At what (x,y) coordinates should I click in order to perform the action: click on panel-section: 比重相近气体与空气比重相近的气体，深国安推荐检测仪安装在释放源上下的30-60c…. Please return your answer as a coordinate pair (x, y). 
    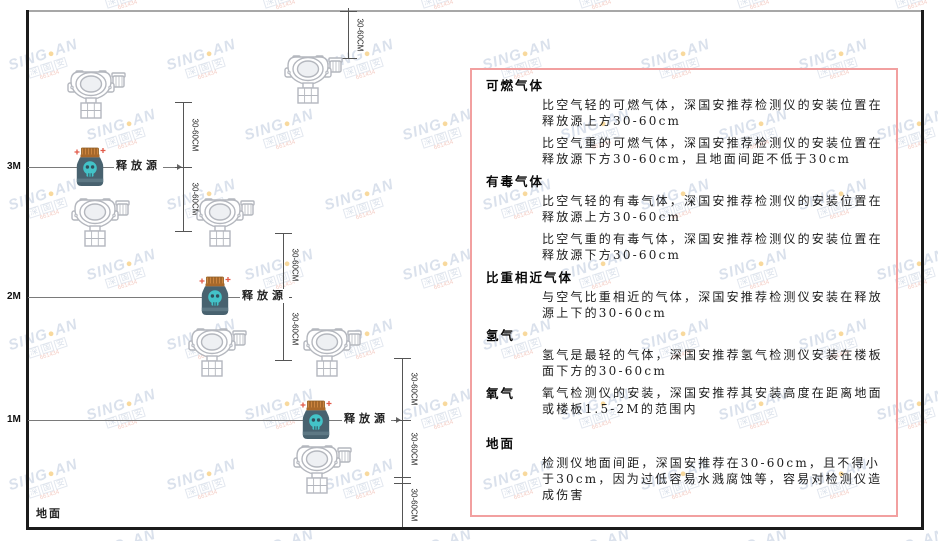
    Looking at the image, I should click on (686, 295).